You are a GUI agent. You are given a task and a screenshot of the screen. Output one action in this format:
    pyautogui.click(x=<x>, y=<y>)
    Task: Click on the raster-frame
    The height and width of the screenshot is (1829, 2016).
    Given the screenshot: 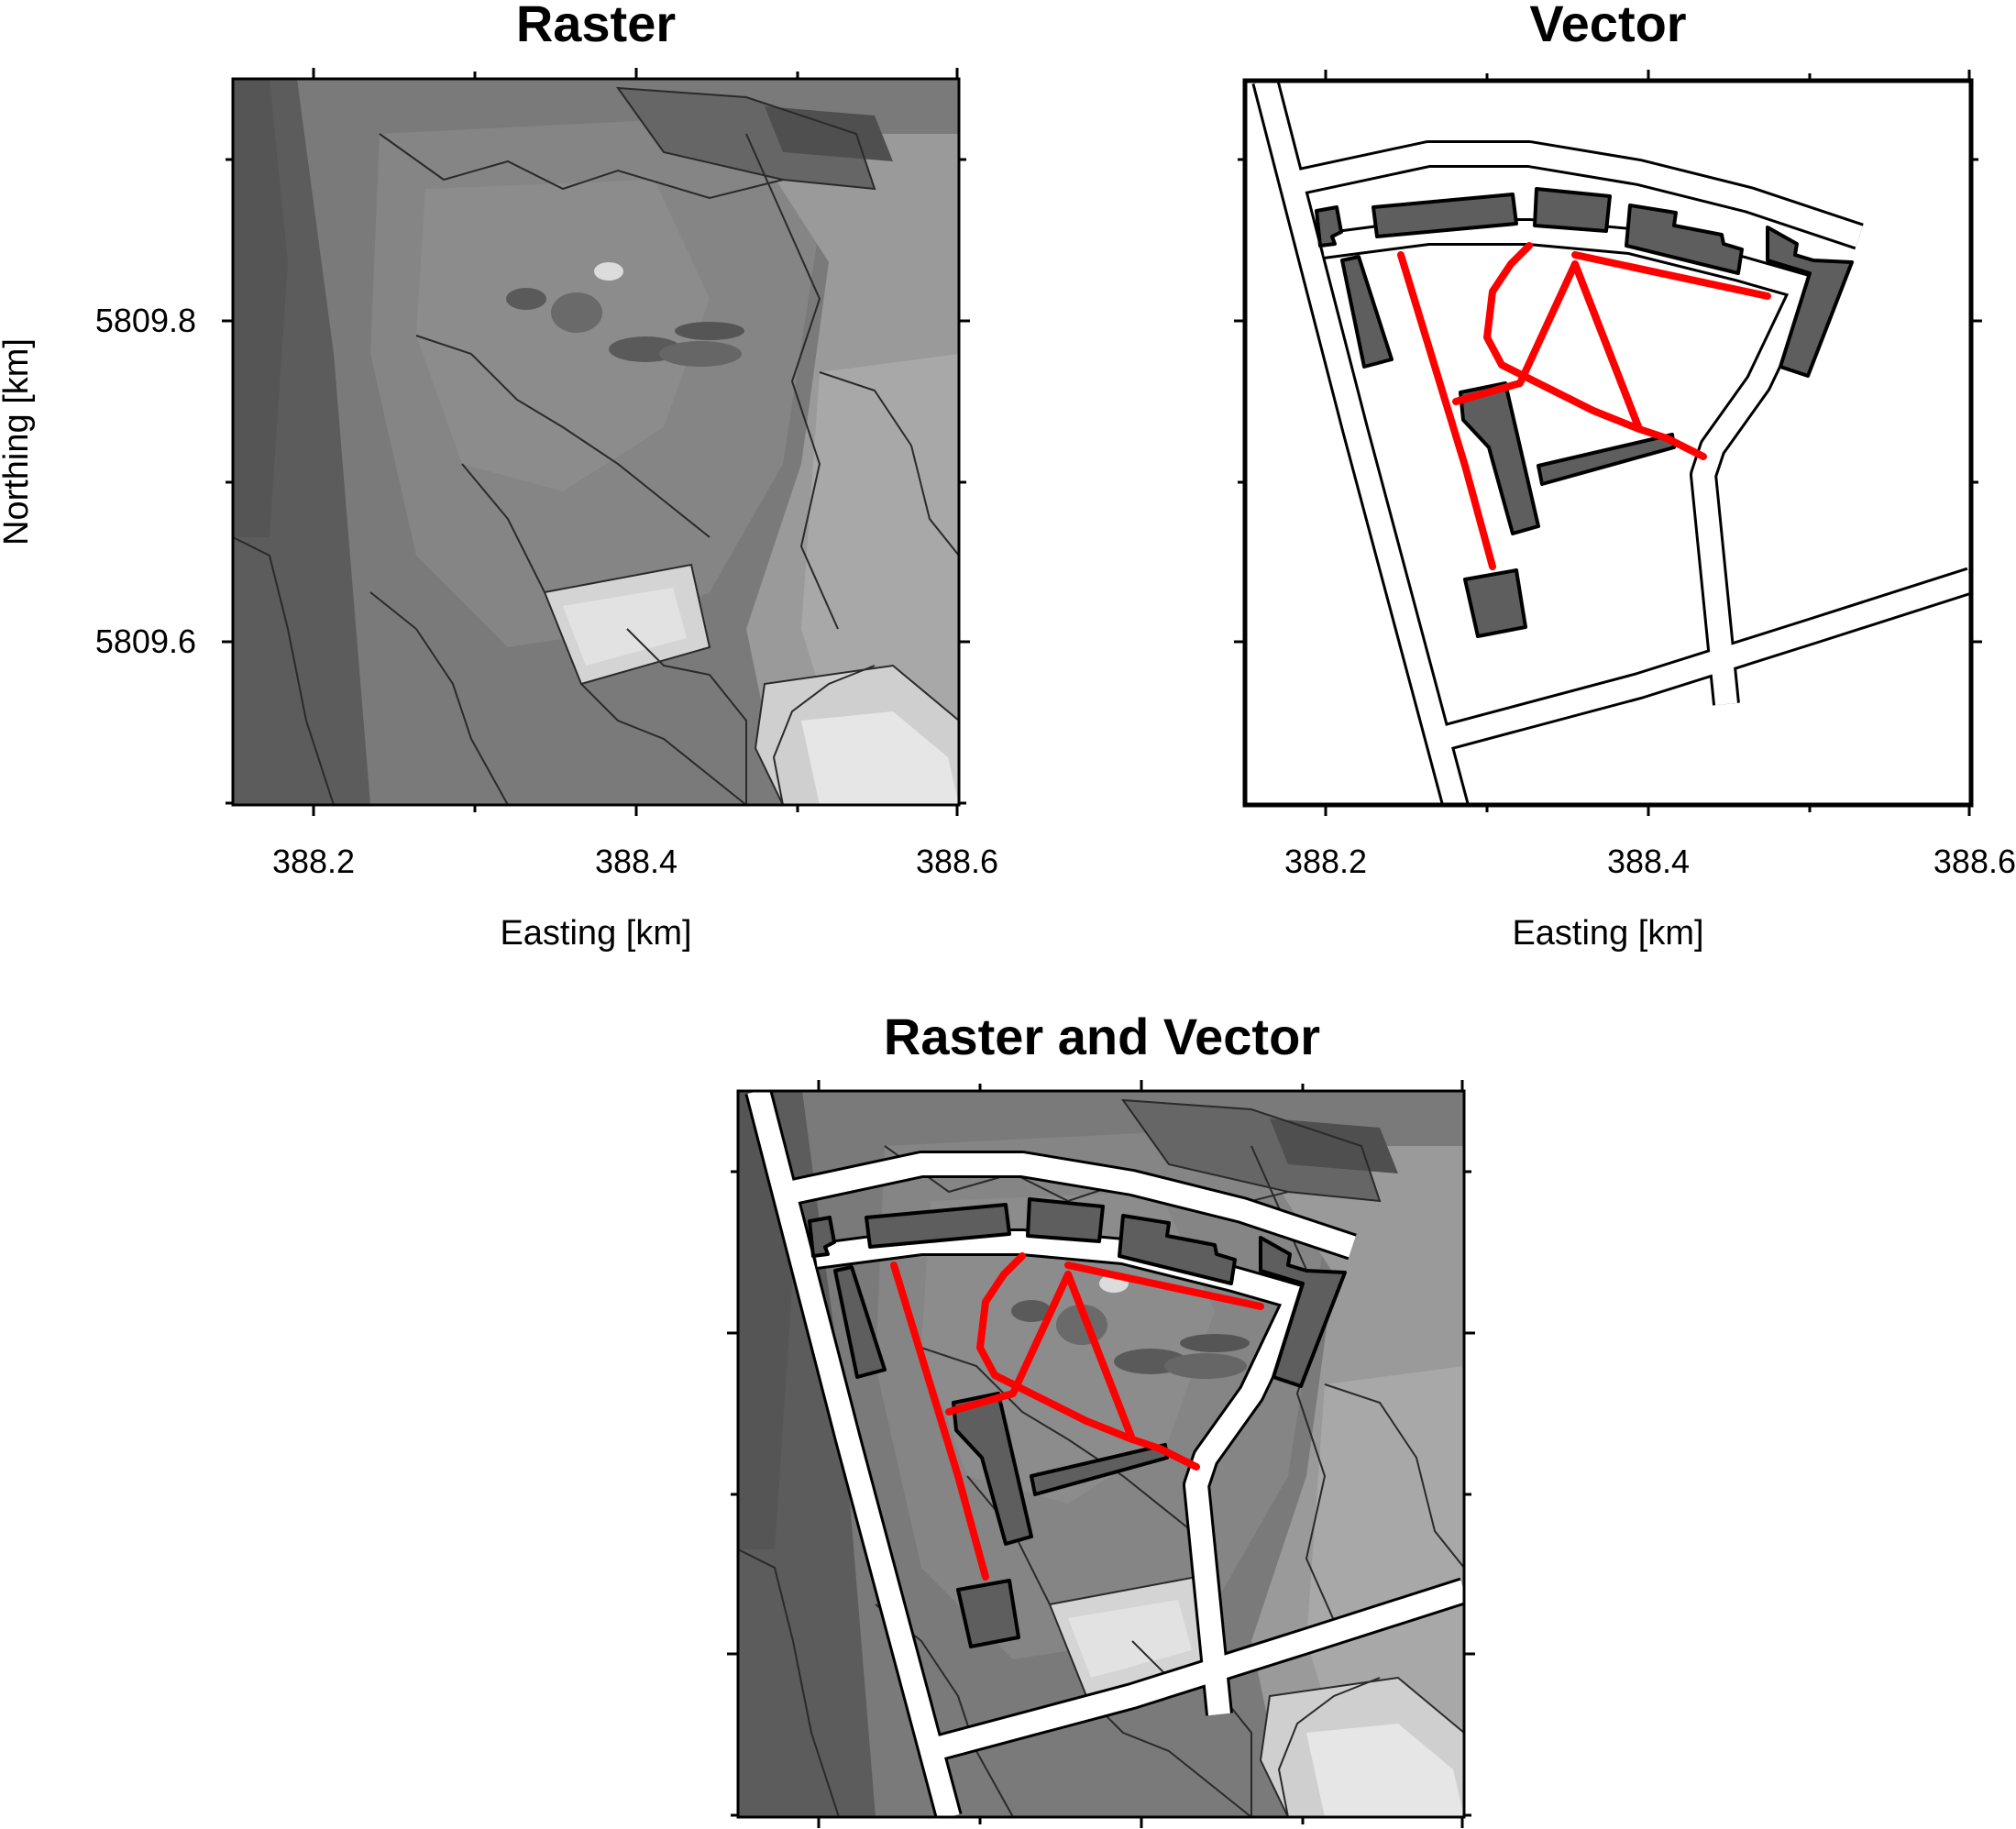 What is the action you would take?
    pyautogui.click(x=596, y=442)
    